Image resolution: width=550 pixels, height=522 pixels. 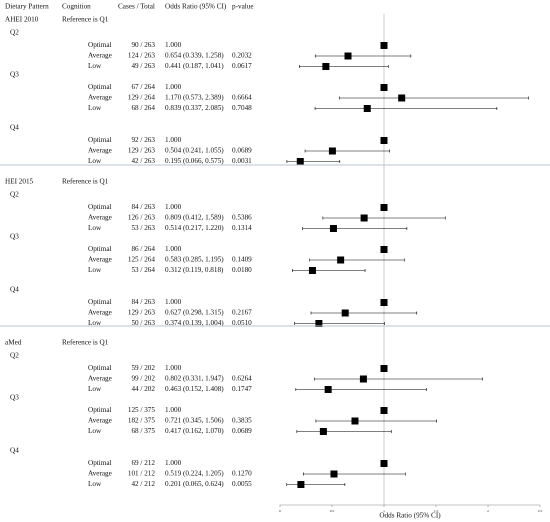 I want to click on odds-ratio: 0.583 (0.285, 1.195), so click(x=194, y=260).